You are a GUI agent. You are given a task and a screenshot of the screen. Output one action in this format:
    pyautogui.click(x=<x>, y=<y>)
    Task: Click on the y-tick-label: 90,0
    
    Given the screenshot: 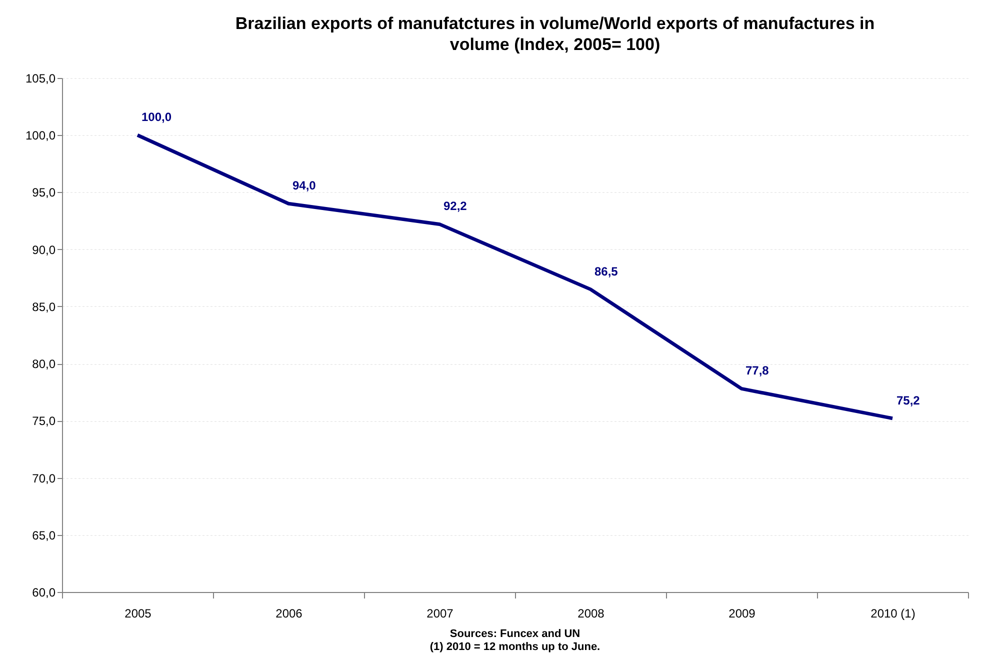 What is the action you would take?
    pyautogui.click(x=44, y=249)
    